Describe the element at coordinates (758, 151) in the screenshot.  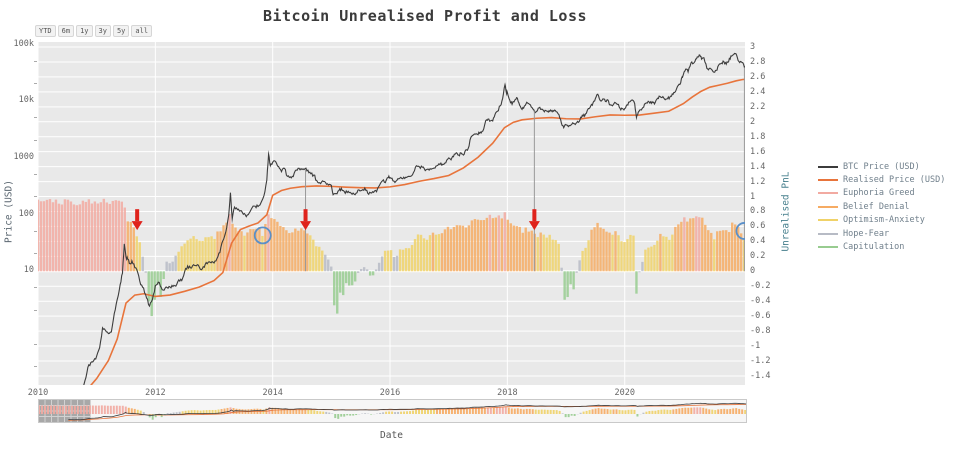
I see `y-right-tick-label: 1.6` at that location.